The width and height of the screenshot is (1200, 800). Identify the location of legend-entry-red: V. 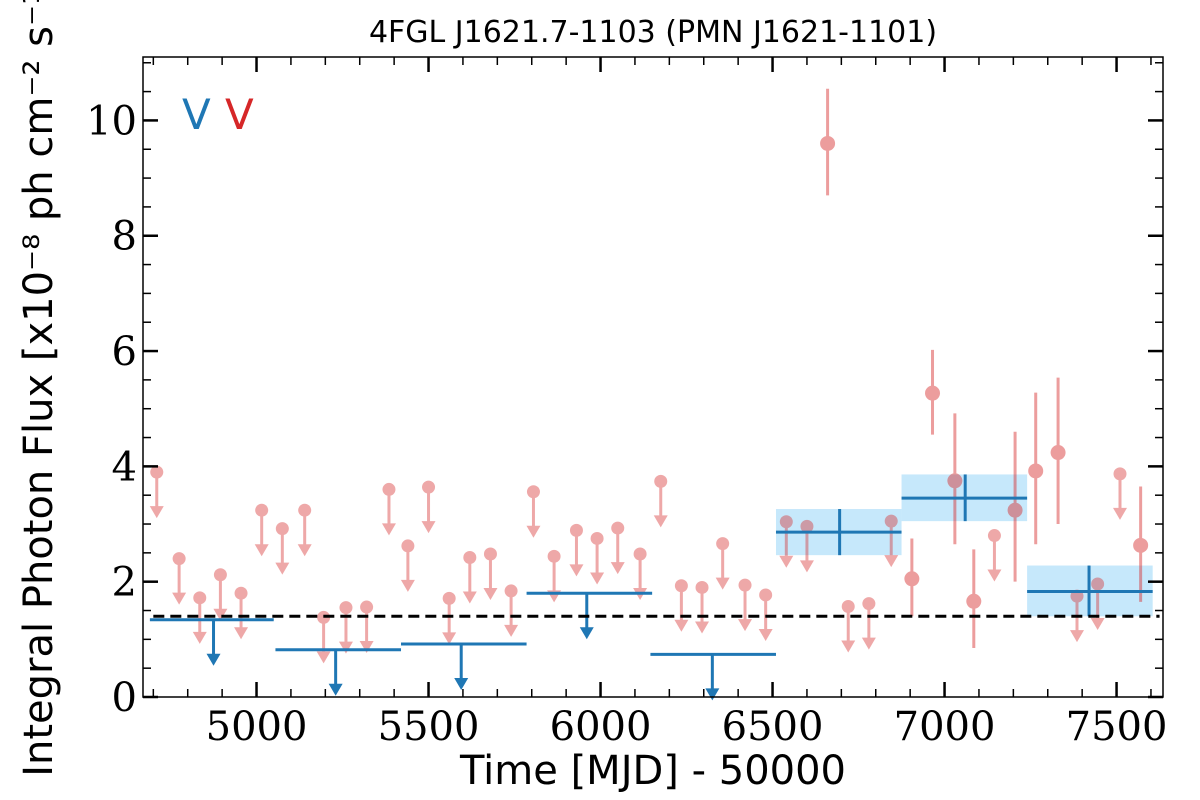
(239, 114).